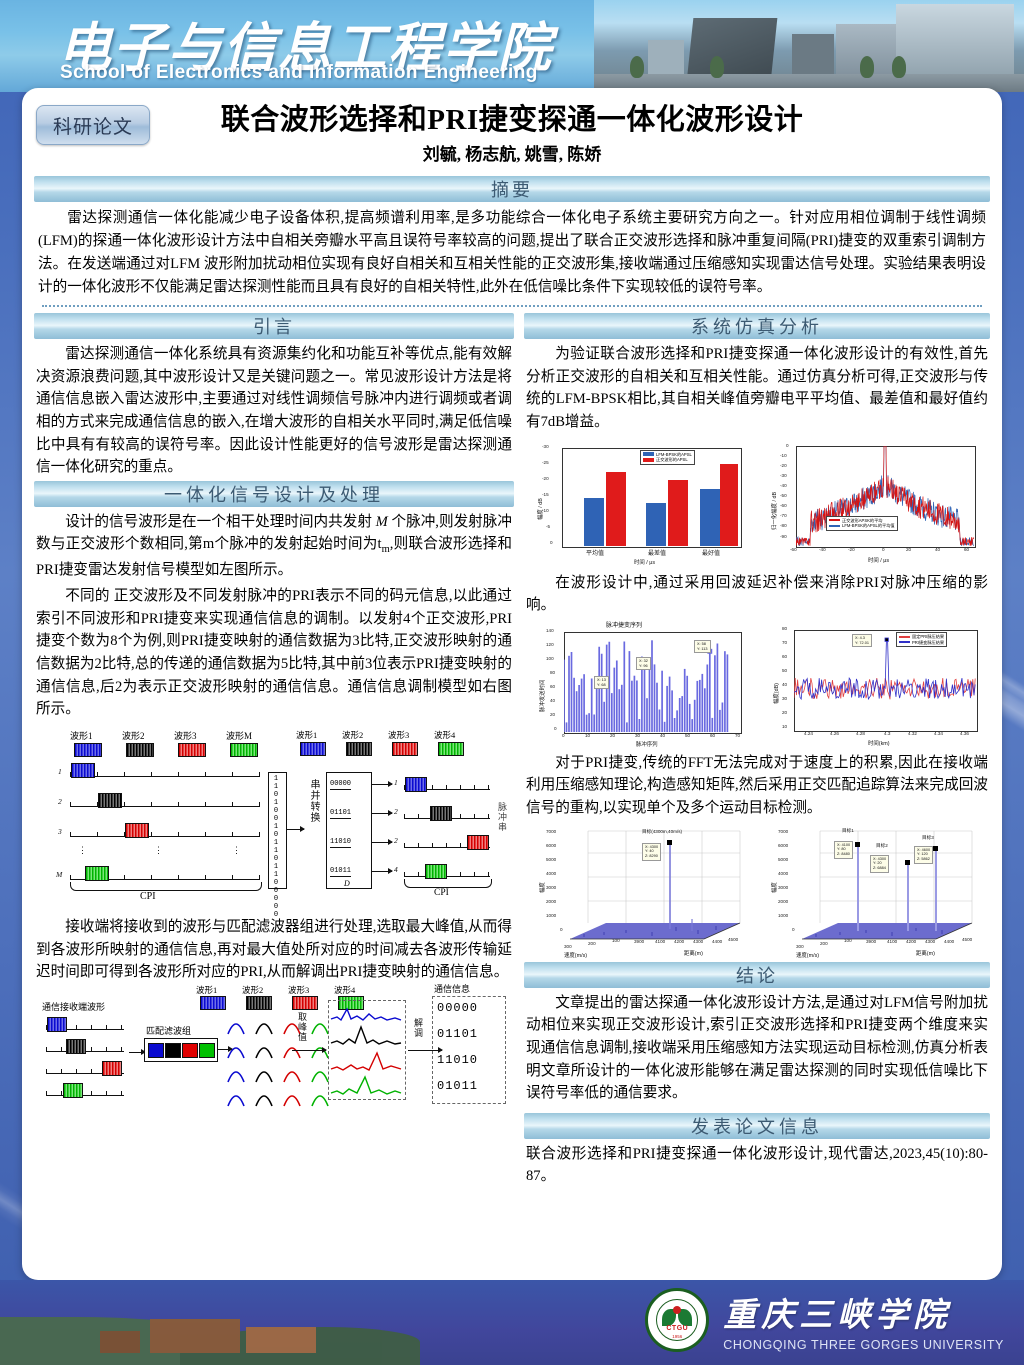 The image size is (1024, 1365). Describe the element at coordinates (904, 636) in the screenshot. I see `legend-line-fixed-pri` at that location.